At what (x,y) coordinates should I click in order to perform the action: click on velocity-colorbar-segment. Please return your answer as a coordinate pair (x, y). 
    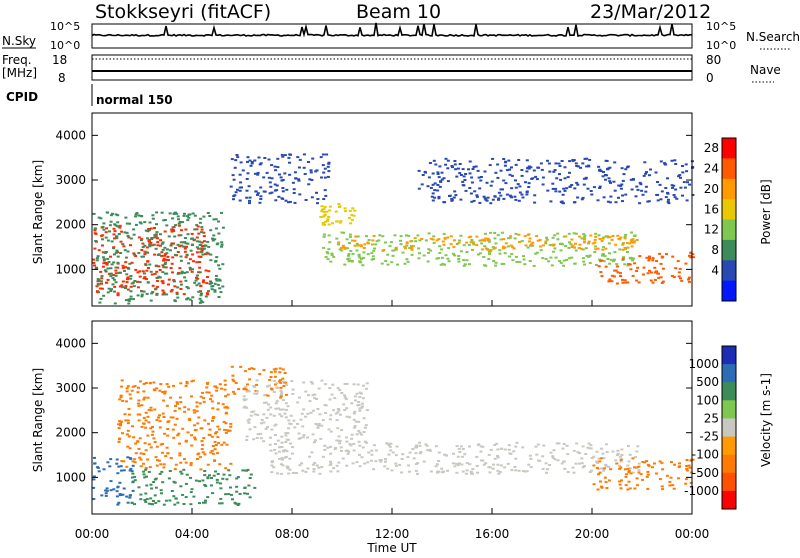
    Looking at the image, I should click on (729, 482).